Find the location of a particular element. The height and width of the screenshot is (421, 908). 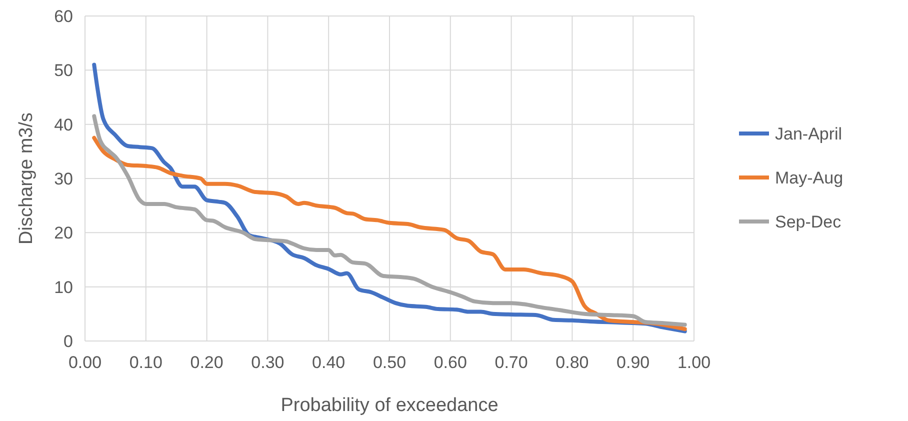

x-tick-label: 0.00 is located at coordinates (85, 362).